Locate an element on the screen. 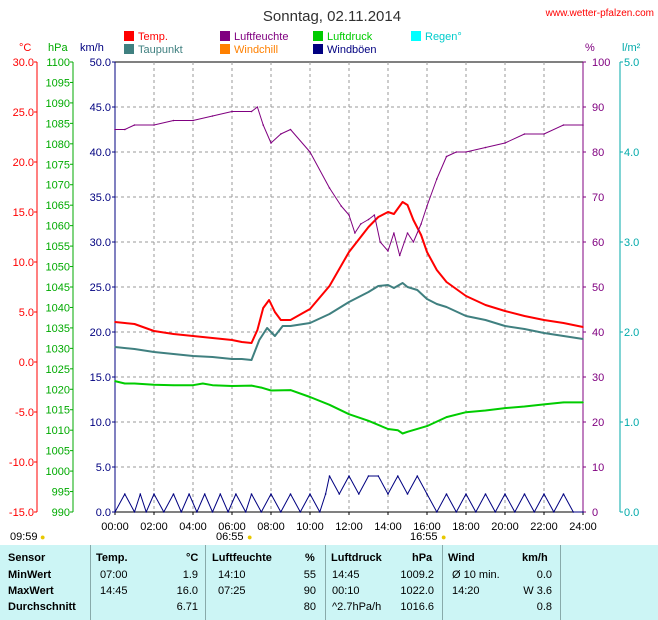 The height and width of the screenshot is (620, 658). pressure-tick-label: 1020 is located at coordinates (58, 390).